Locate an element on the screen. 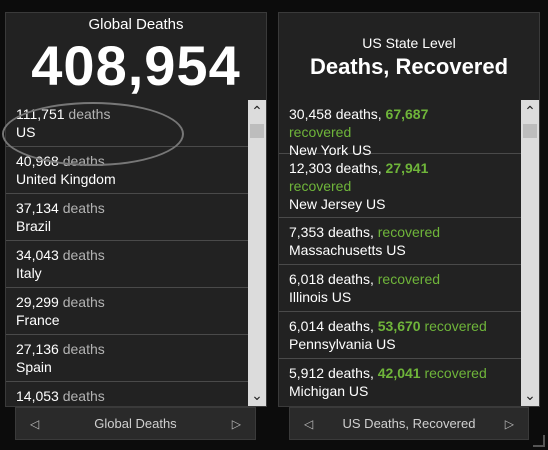 This screenshot has width=548, height=450. death-count: 5,912 is located at coordinates (307, 373).